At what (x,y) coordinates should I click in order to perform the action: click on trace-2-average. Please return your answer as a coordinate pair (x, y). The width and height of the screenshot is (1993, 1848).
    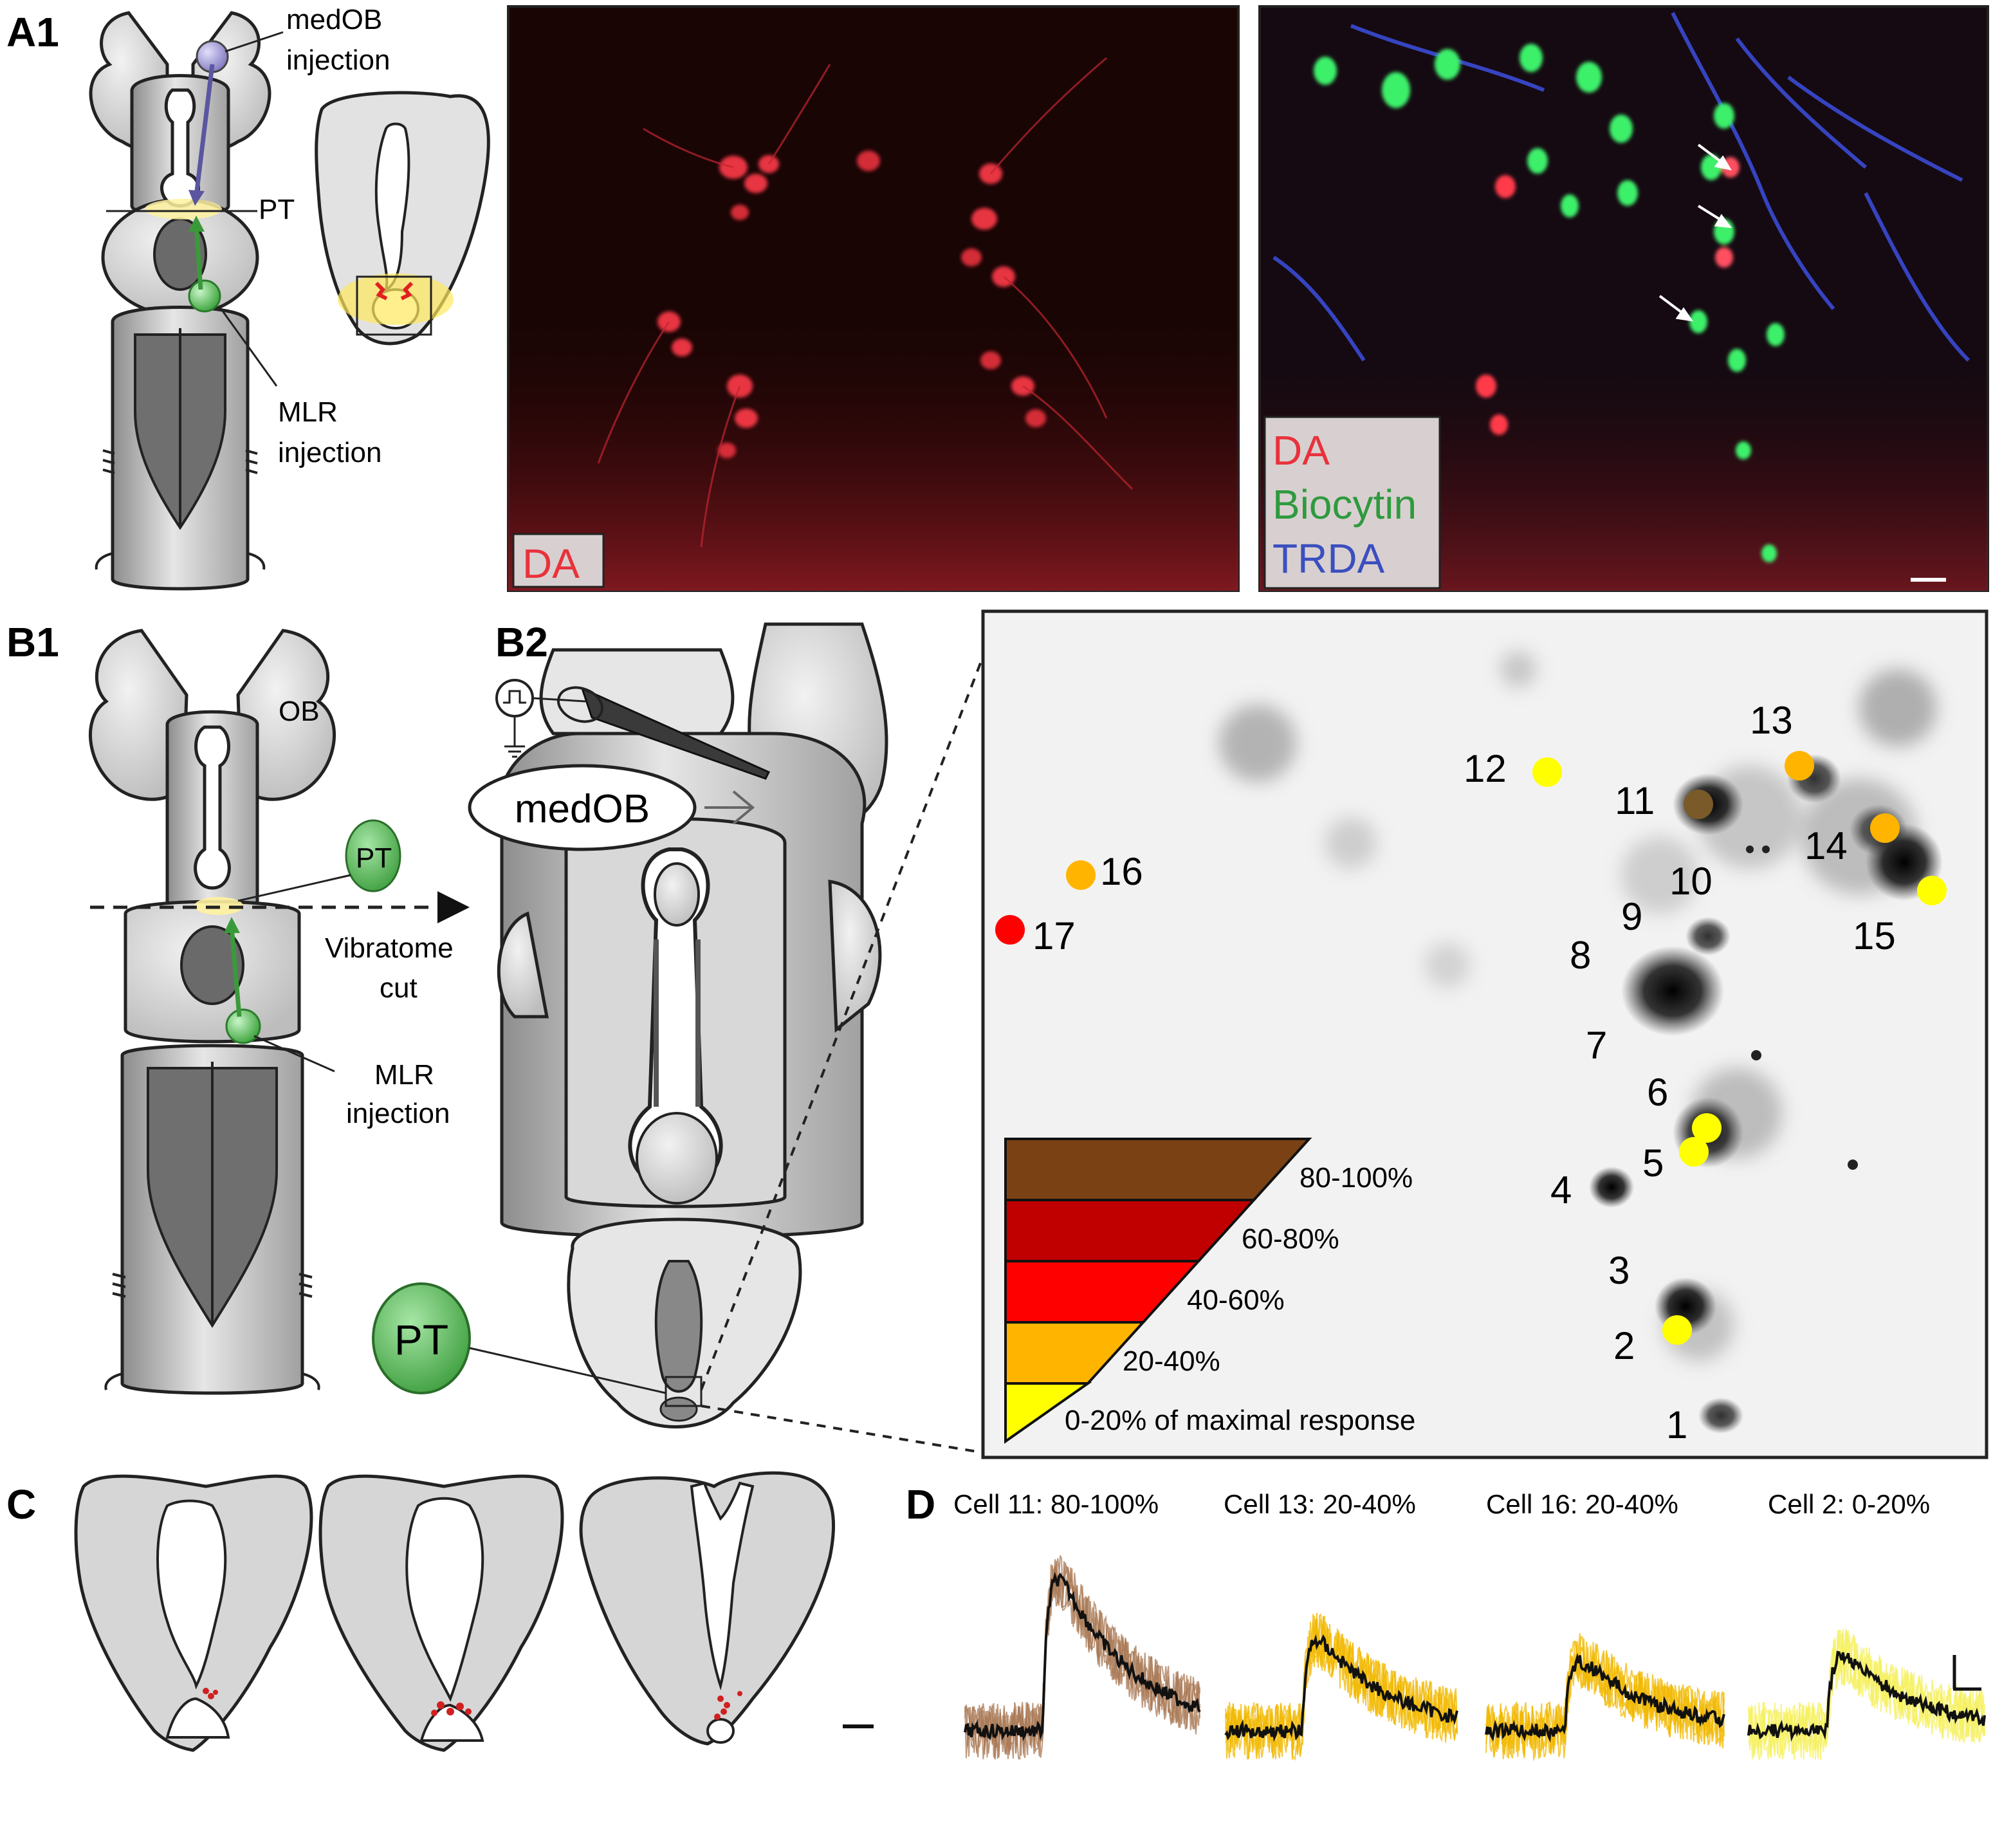
    Looking at the image, I should click on (1605, 1698).